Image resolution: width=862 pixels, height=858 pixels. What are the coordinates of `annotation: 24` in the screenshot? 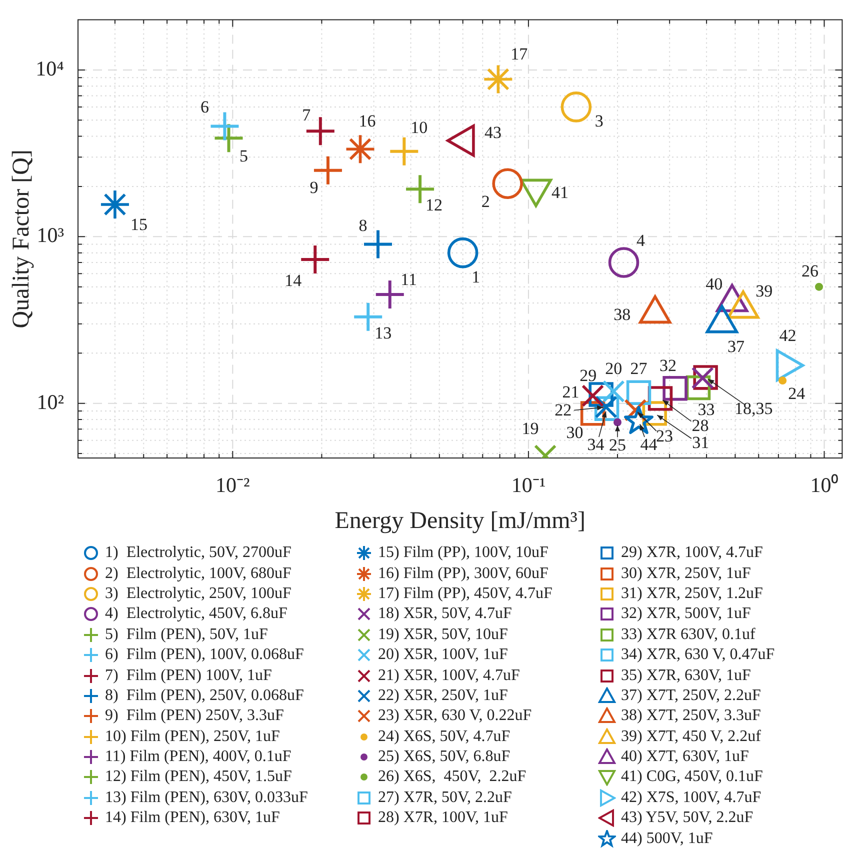 It's located at (797, 394).